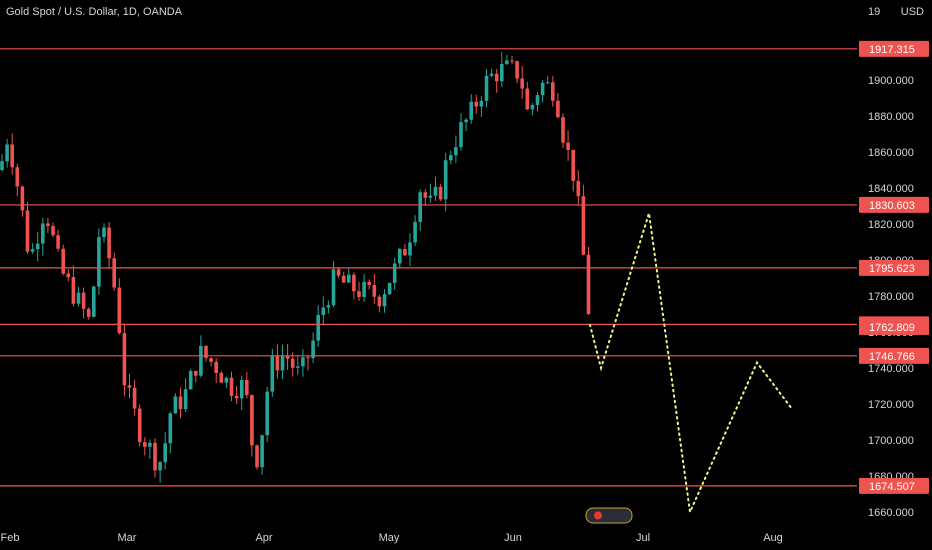  What do you see at coordinates (892, 269) in the screenshot?
I see `level-price-label: 1795.623` at bounding box center [892, 269].